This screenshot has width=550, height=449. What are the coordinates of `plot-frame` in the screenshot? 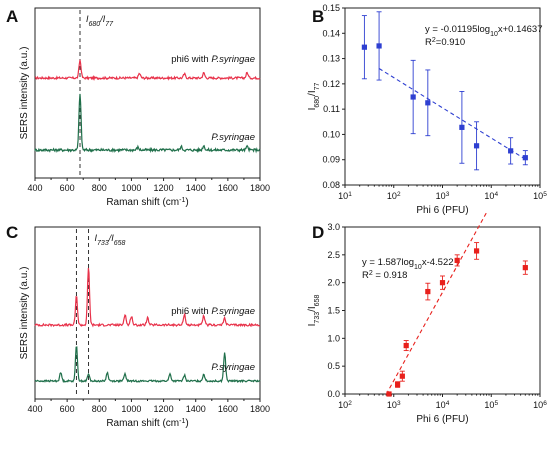 It's located at (442, 310).